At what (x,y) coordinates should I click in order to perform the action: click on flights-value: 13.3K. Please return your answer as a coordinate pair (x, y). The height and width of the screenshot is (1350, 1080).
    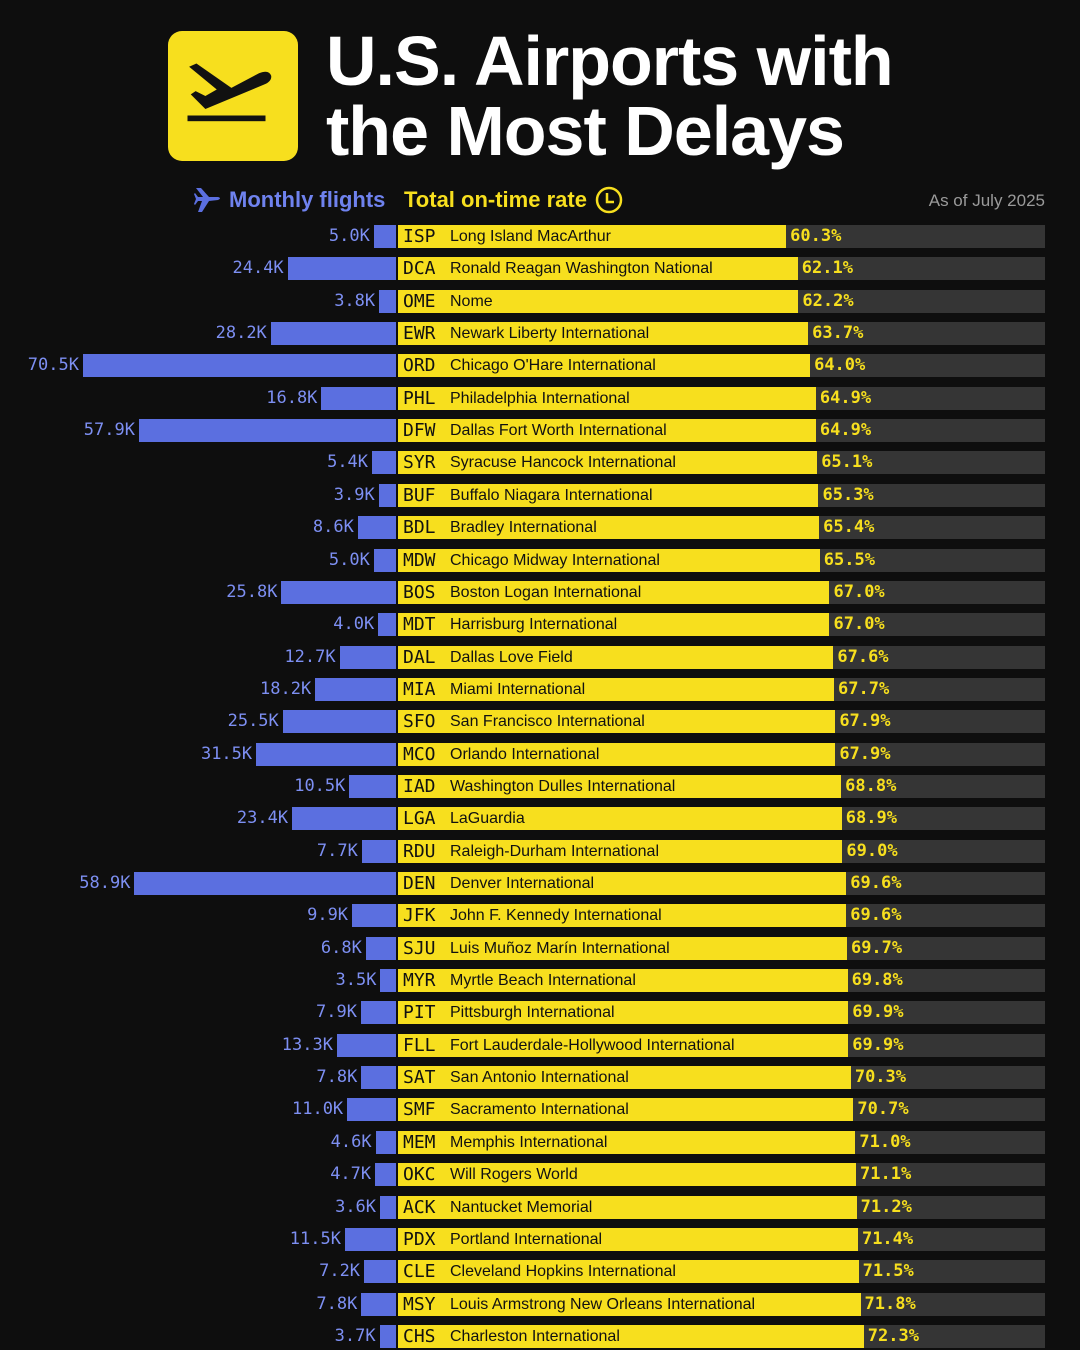
    Looking at the image, I should click on (307, 1044).